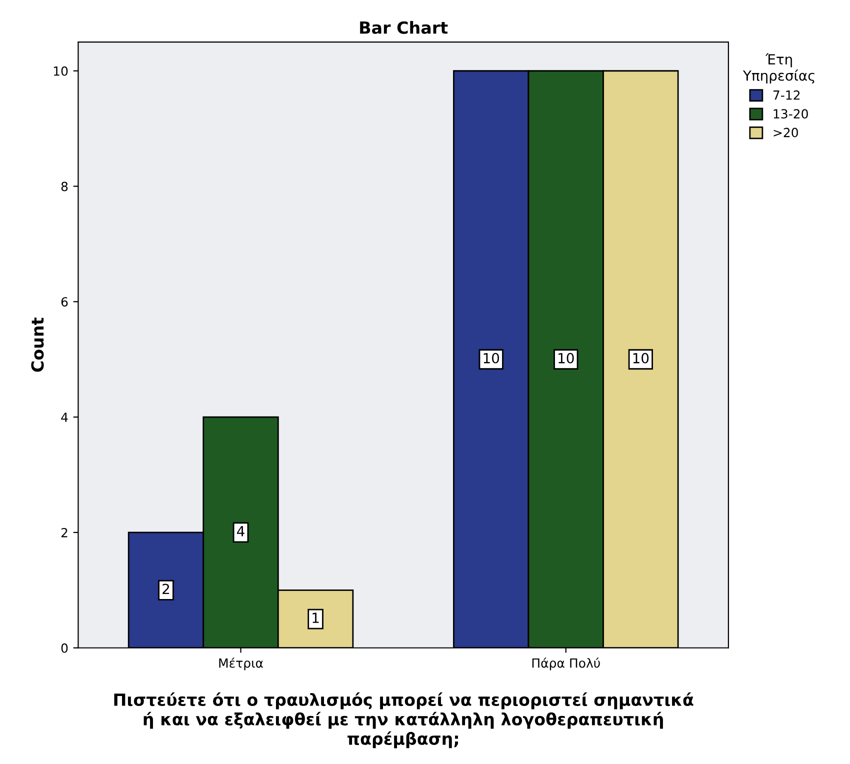 The image size is (850, 764). Describe the element at coordinates (64, 302) in the screenshot. I see `y-tick-label: 6` at that location.